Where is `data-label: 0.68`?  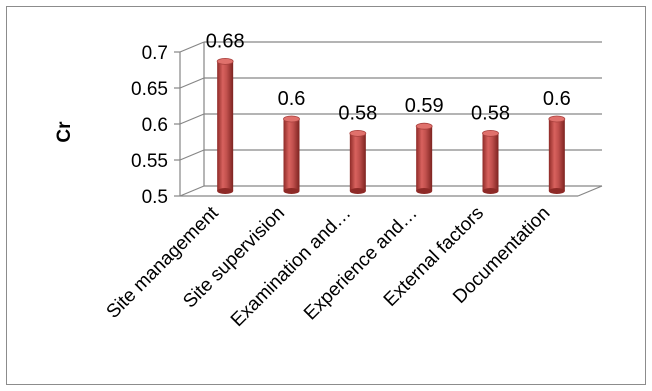 data-label: 0.68 is located at coordinates (225, 41).